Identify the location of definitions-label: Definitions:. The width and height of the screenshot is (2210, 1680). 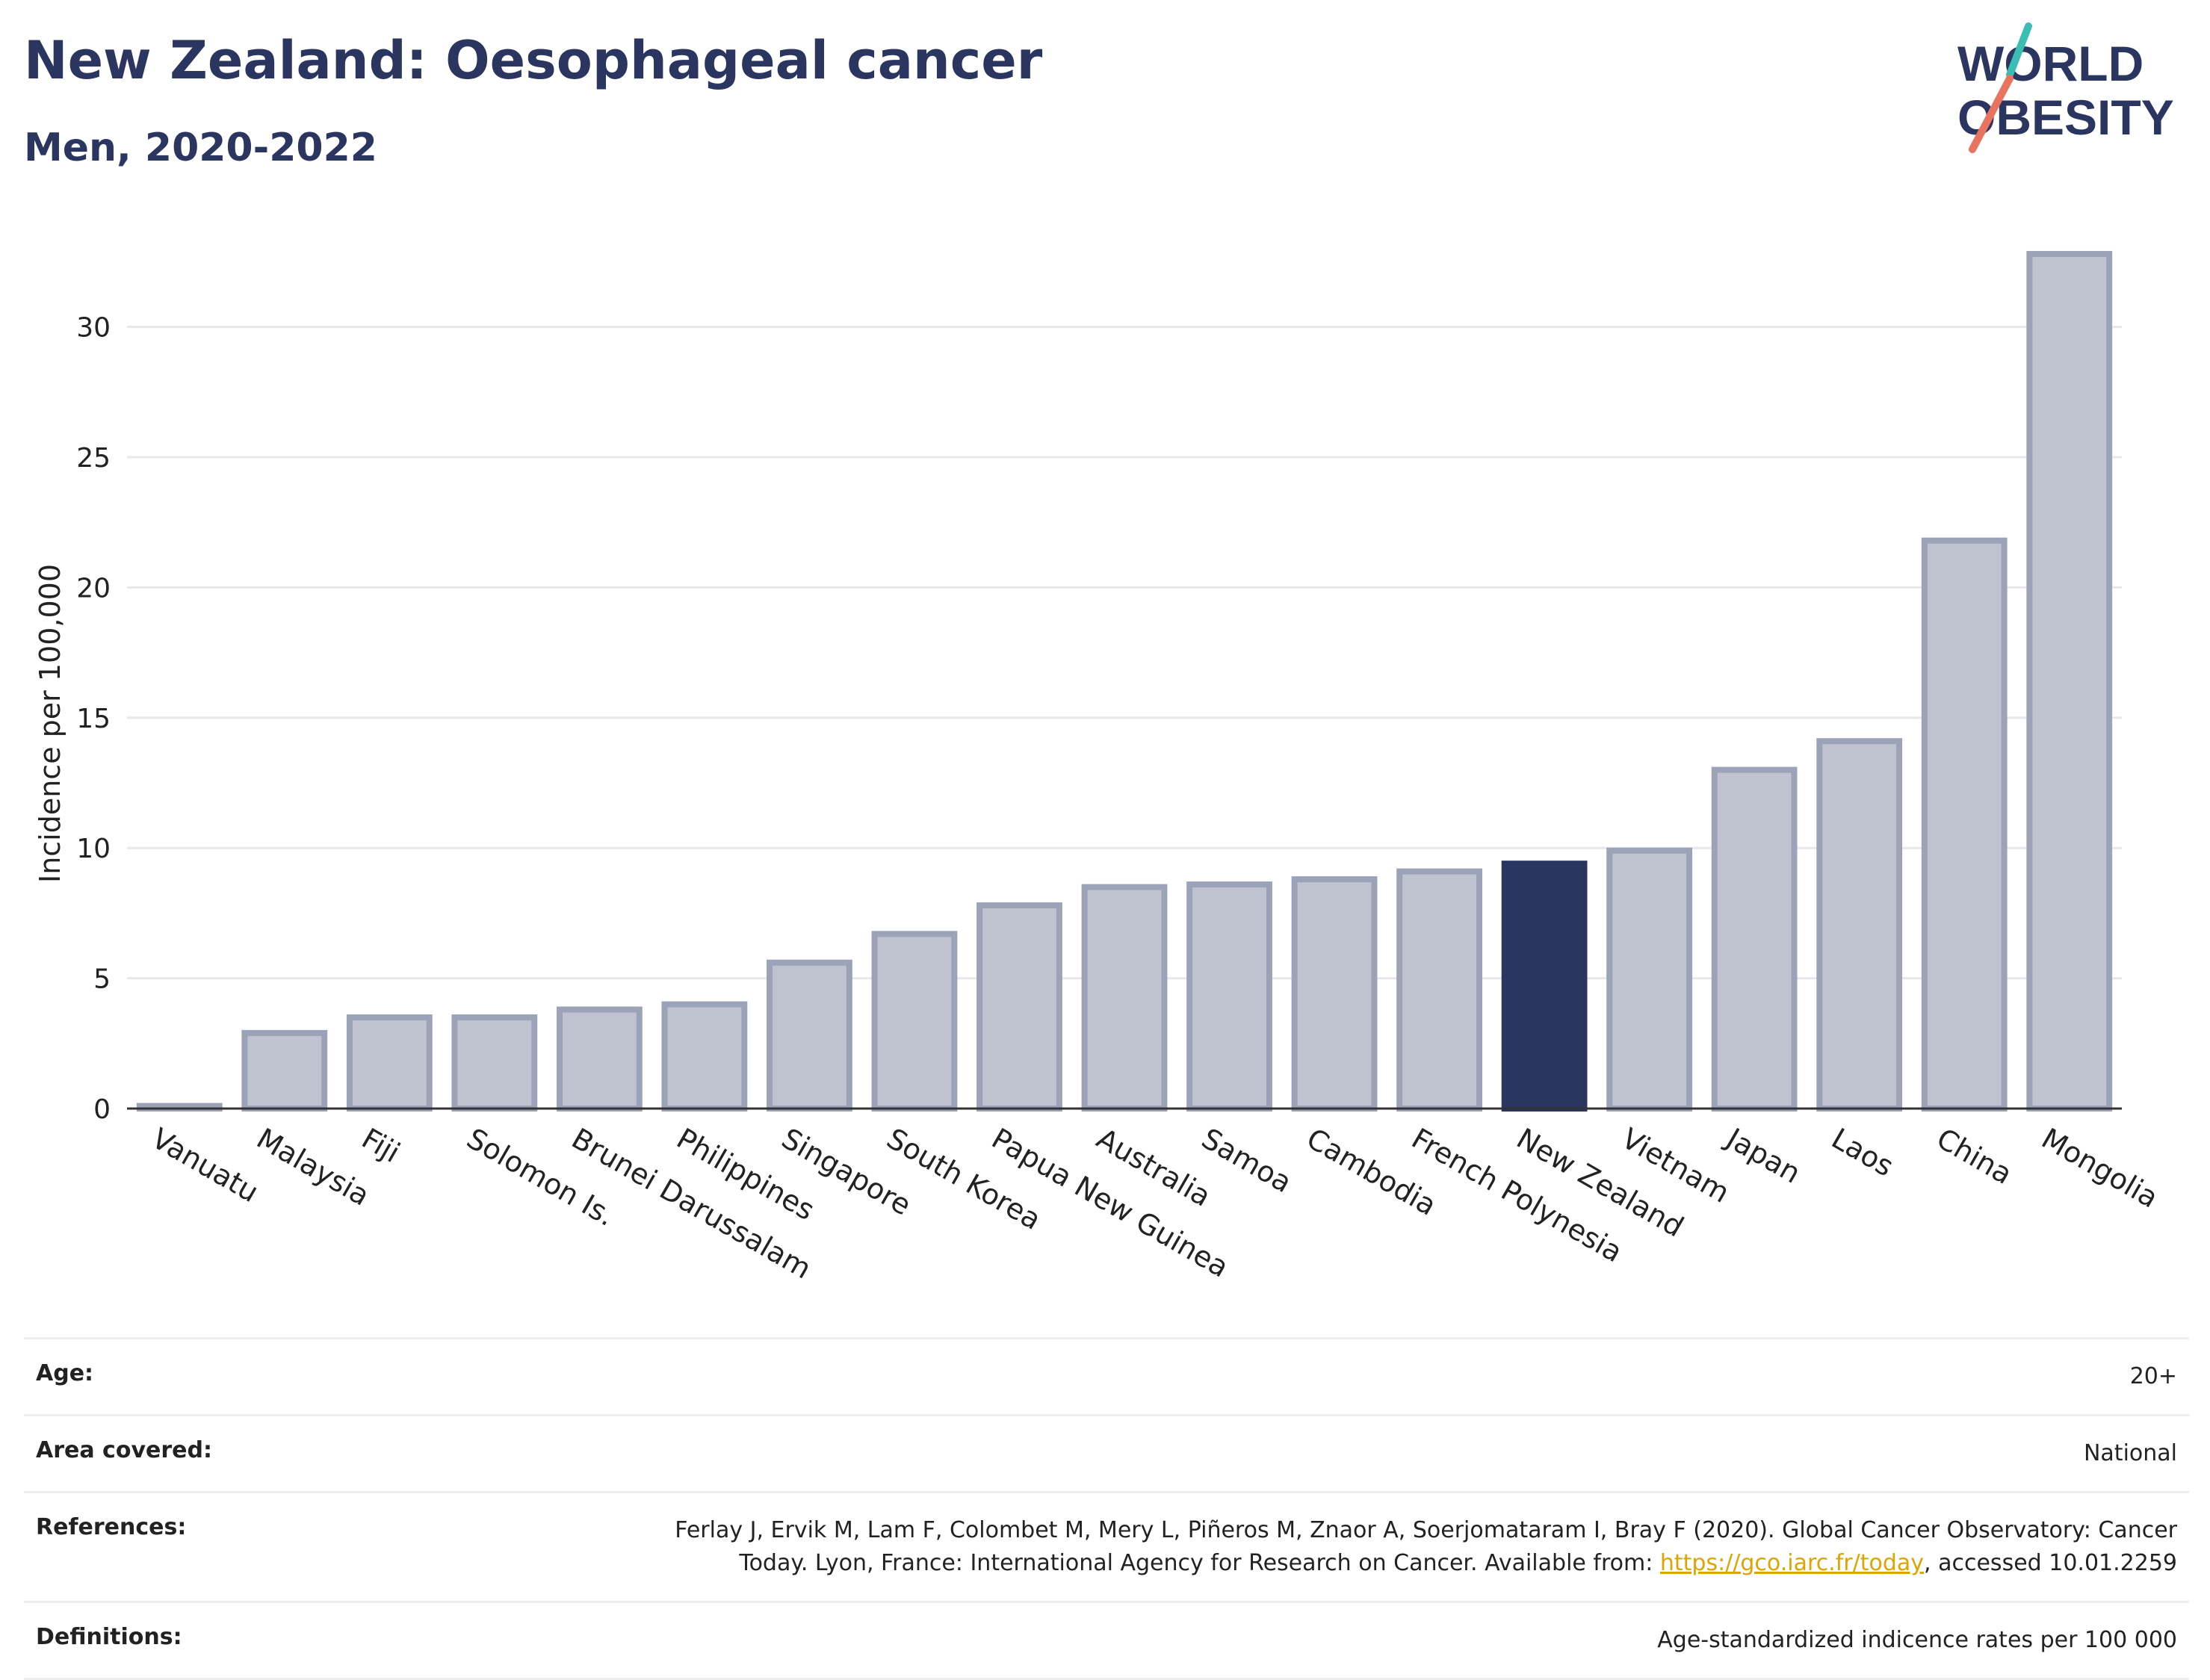
(222, 1640).